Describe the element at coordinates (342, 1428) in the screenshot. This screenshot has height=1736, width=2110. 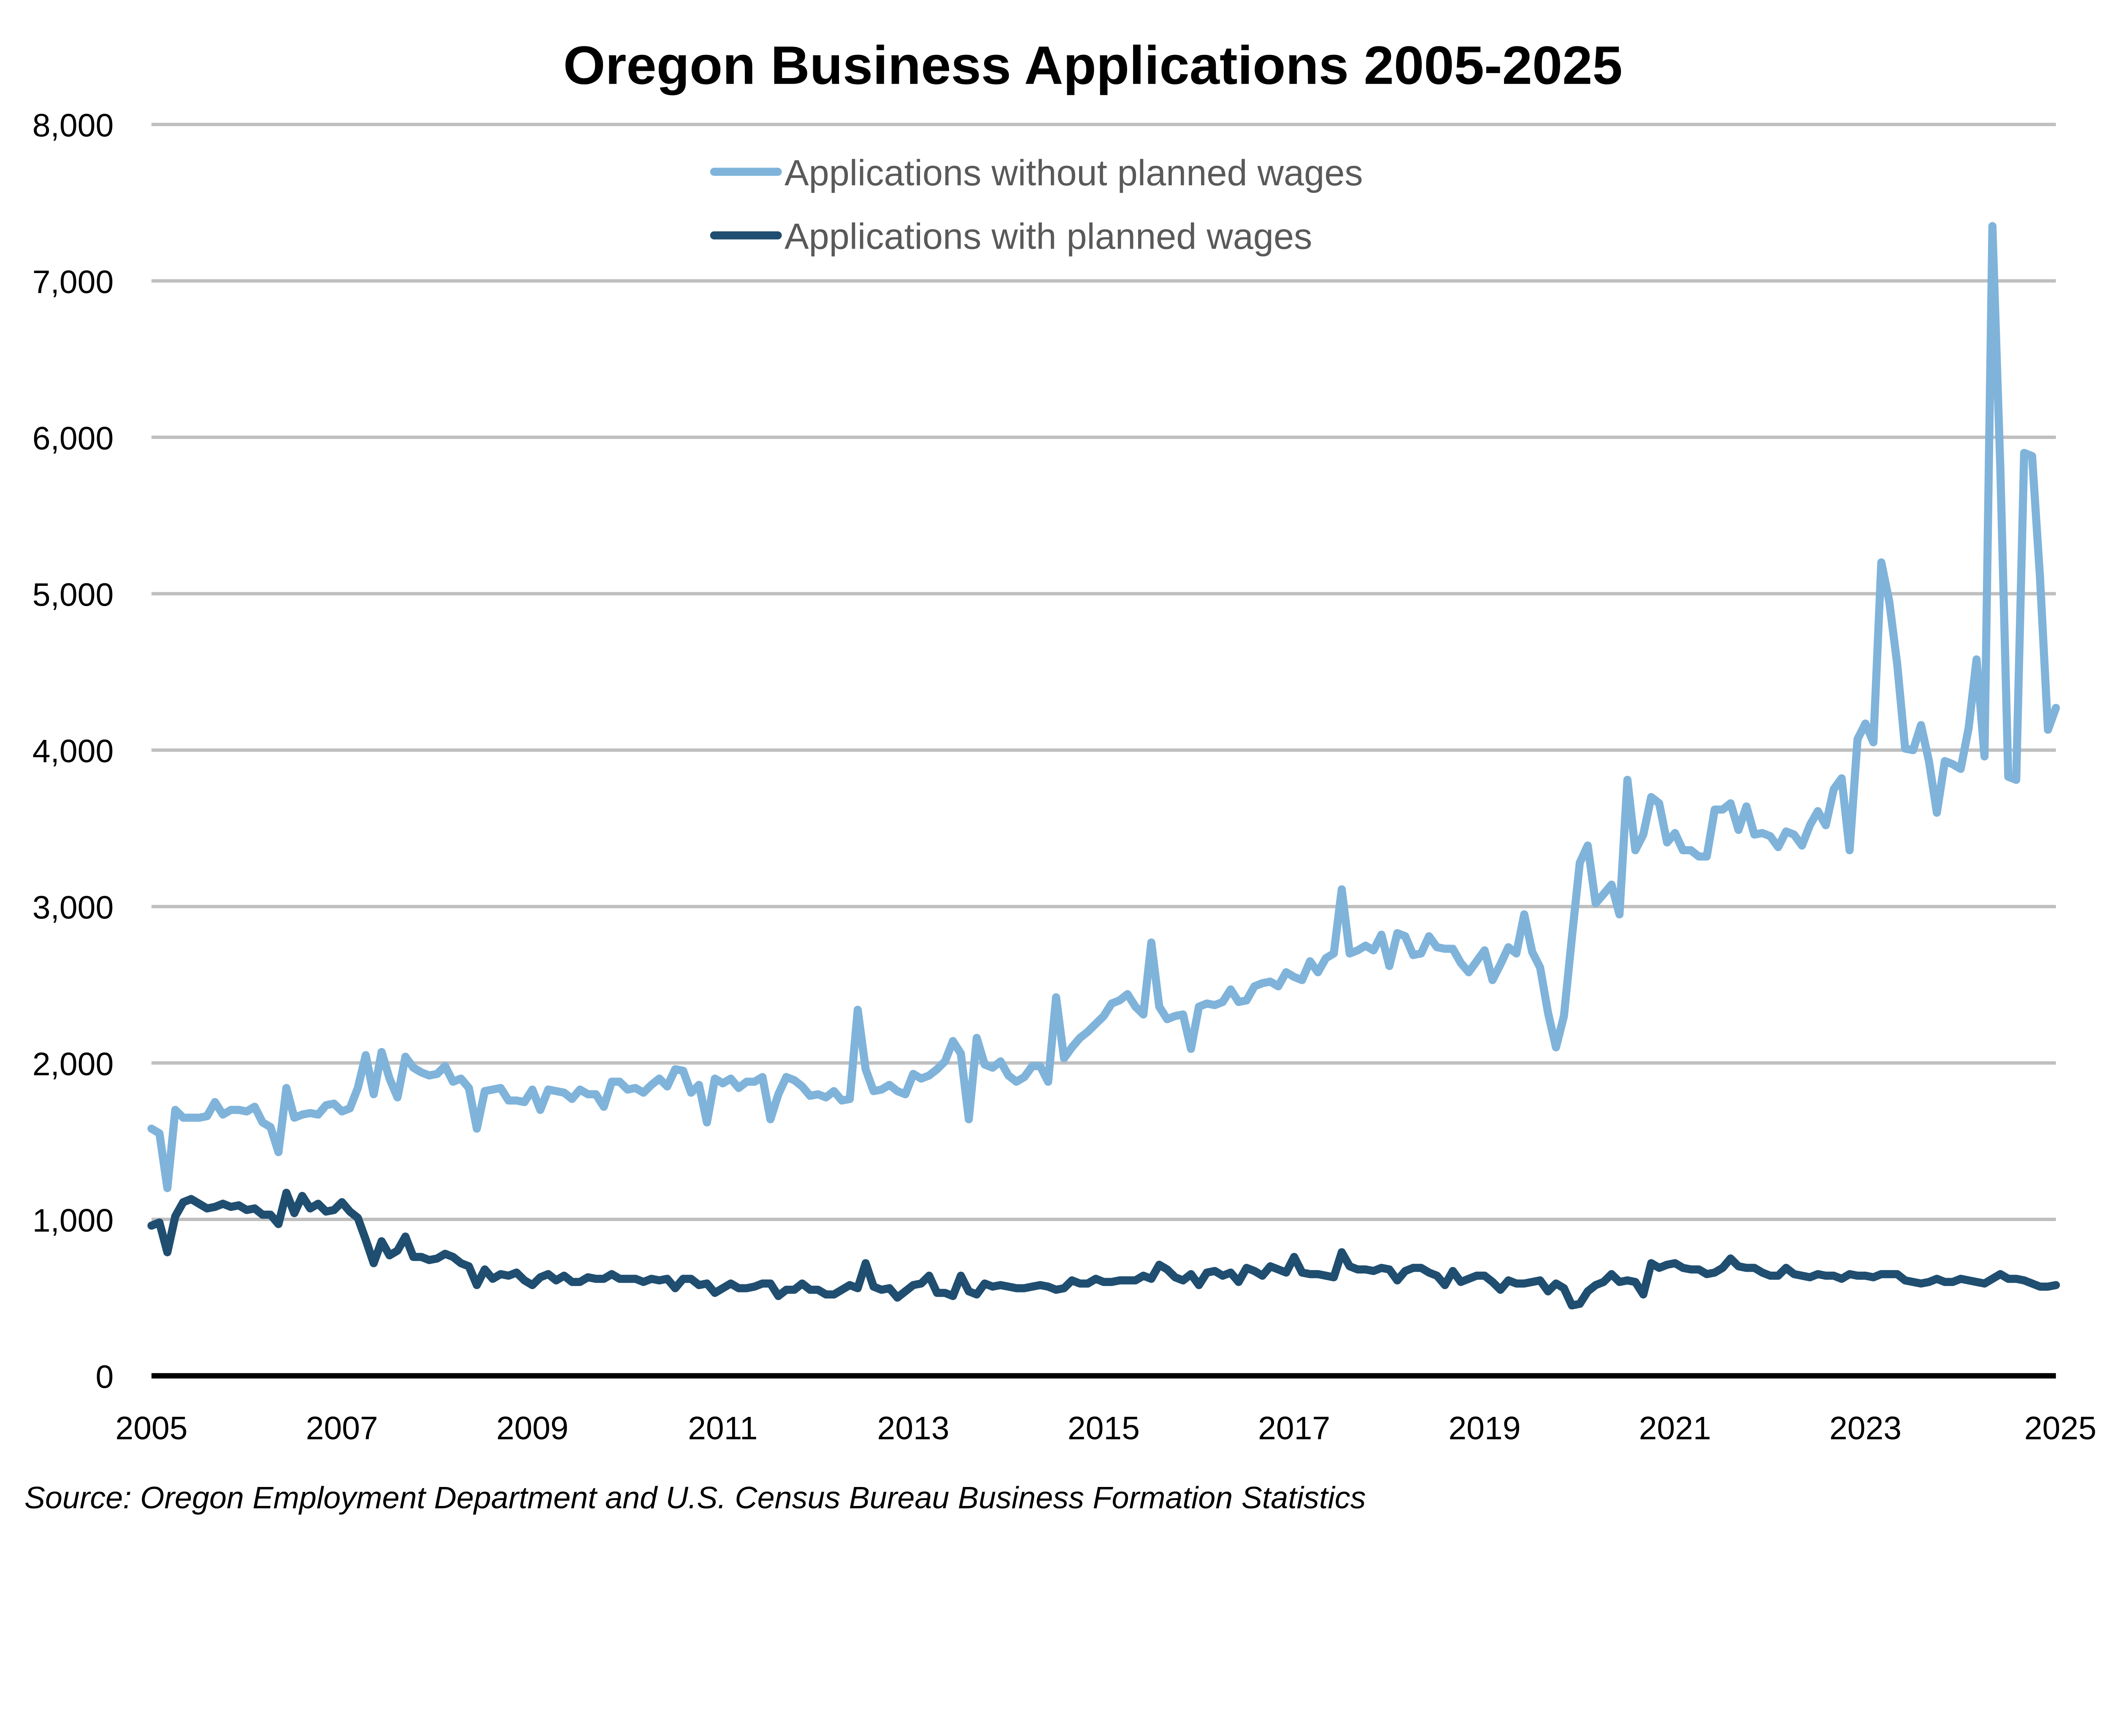
I see `x-tick-label: 2007` at that location.